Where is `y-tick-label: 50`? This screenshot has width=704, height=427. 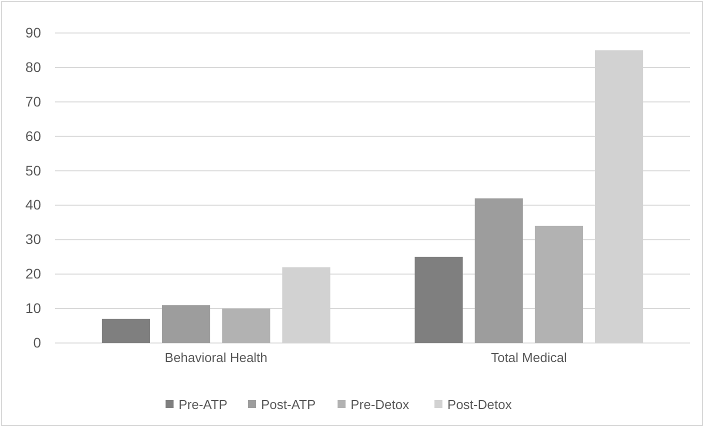
y-tick-label: 50 is located at coordinates (33, 170).